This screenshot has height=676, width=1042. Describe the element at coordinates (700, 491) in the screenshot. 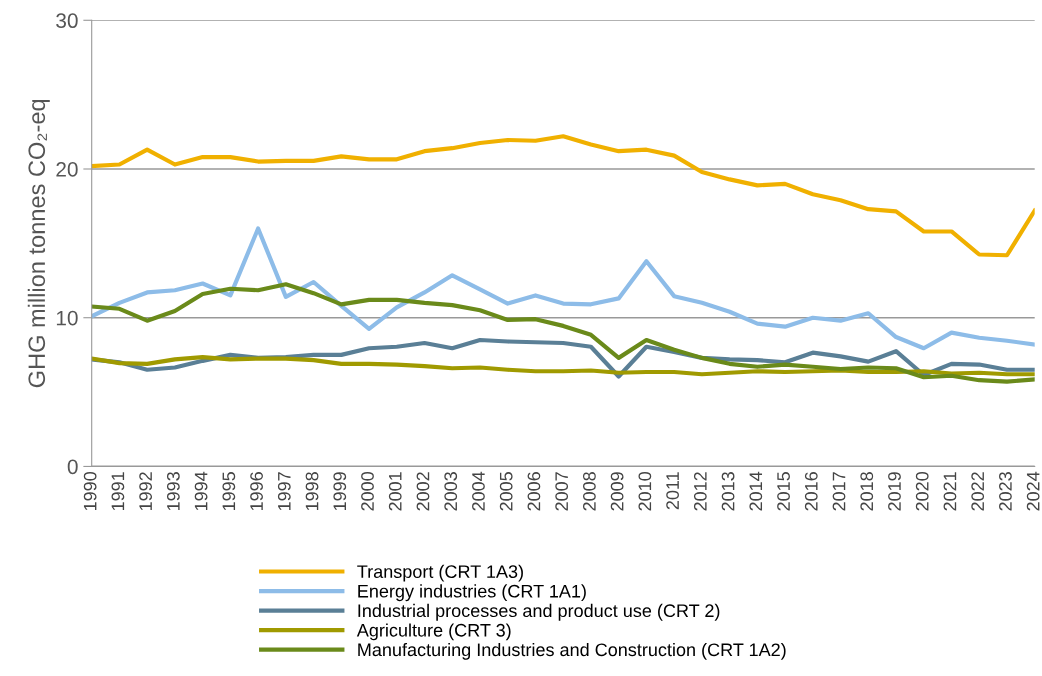

I see `x-tick-label: 2012` at that location.